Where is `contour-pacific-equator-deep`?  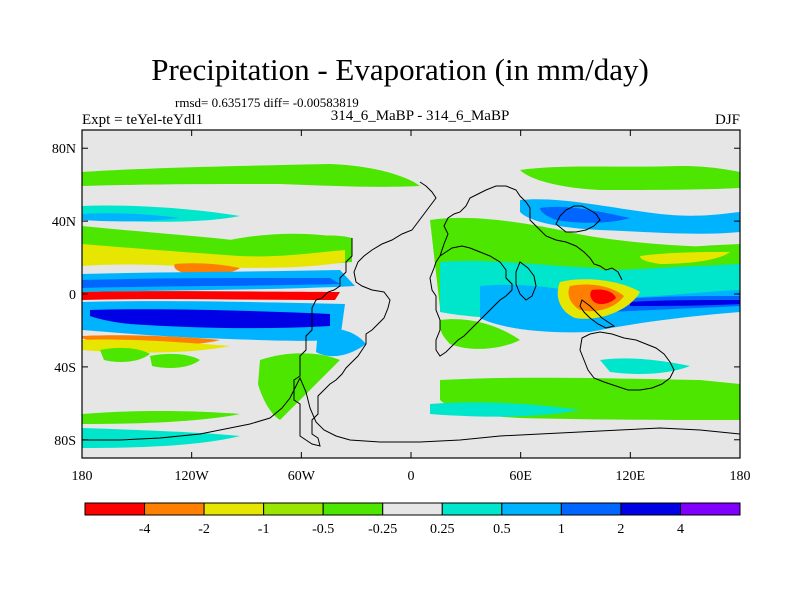 contour-pacific-equator-deep is located at coordinates (211, 283).